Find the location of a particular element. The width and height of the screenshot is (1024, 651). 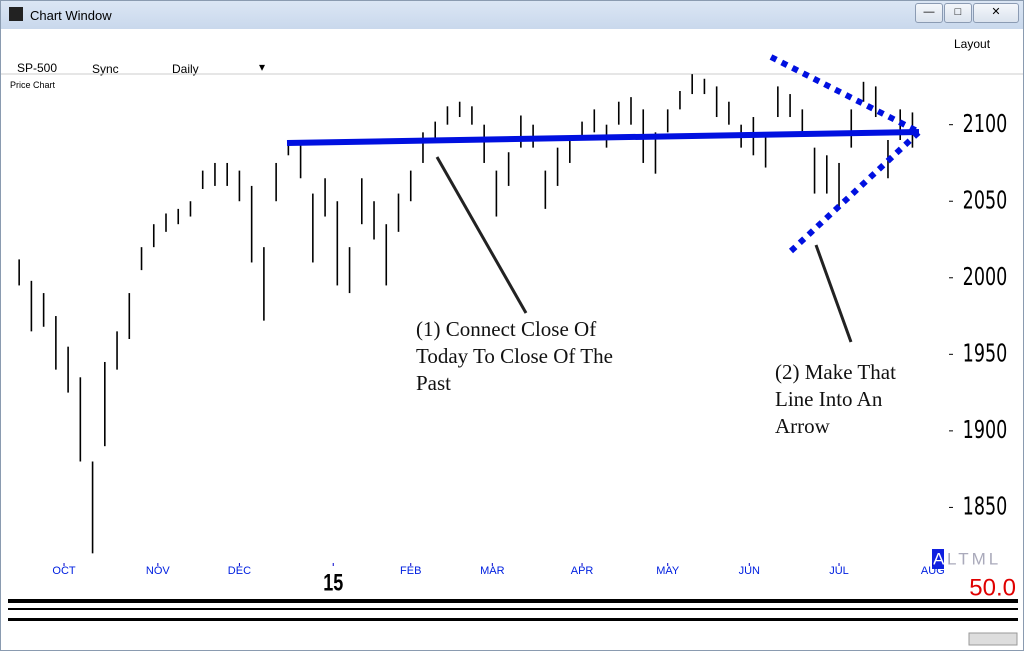

menu-arrow: ▾ is located at coordinates (262, 67).